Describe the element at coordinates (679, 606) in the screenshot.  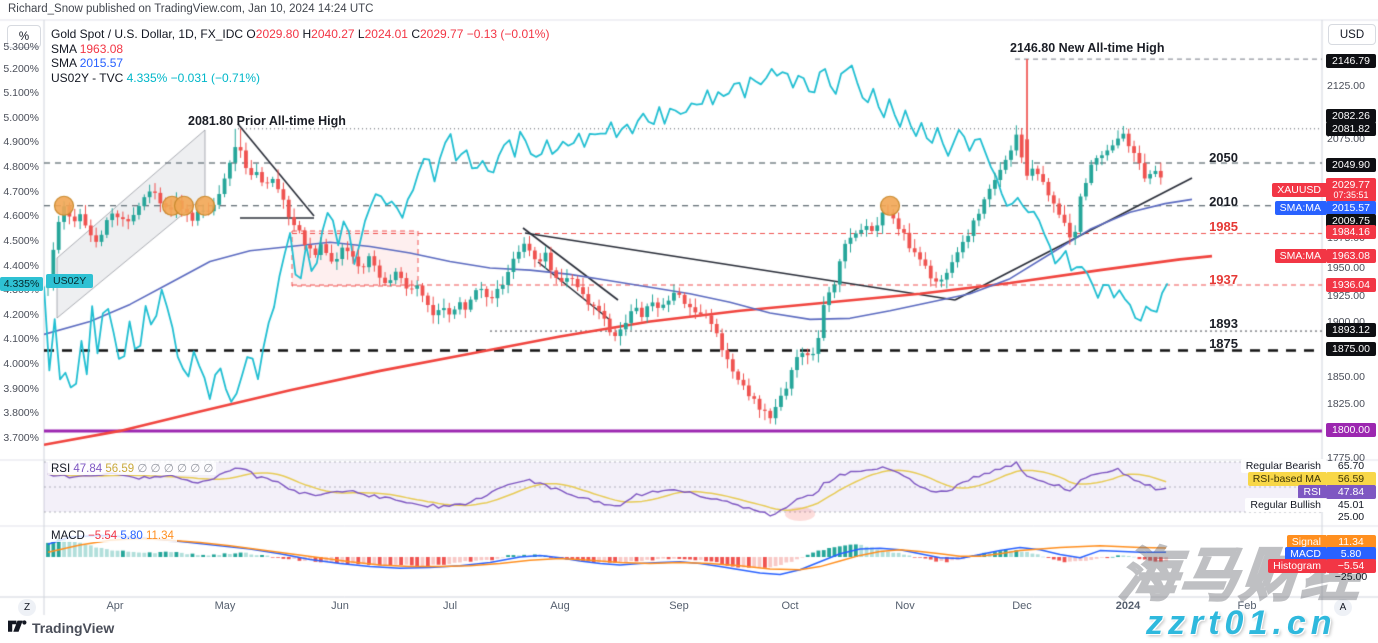
I see `time-axis-month-Sep: Sep` at that location.